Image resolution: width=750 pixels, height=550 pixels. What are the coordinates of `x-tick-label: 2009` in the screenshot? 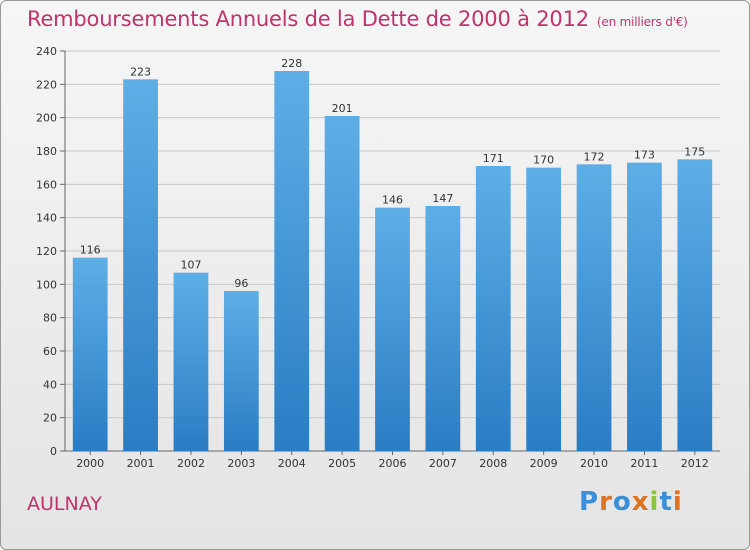 It's located at (544, 463).